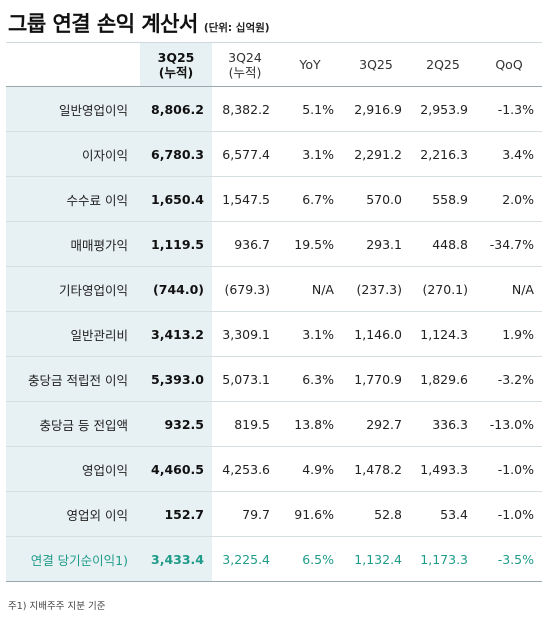  What do you see at coordinates (176, 109) in the screenshot?
I see `cell-value: 8,806.2` at bounding box center [176, 109].